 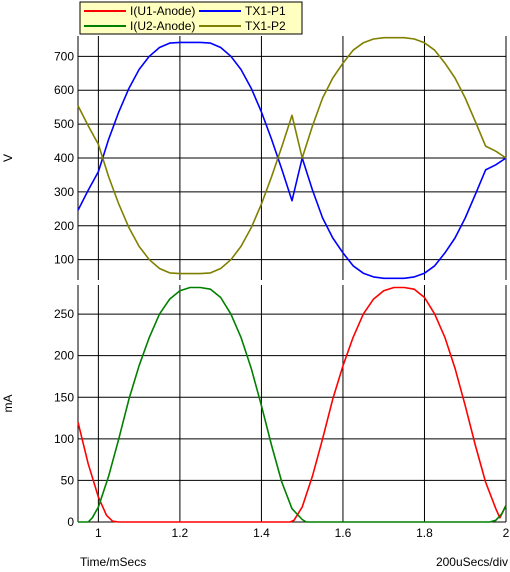 What do you see at coordinates (343, 533) in the screenshot?
I see `x-tick-label: 1.6` at bounding box center [343, 533].